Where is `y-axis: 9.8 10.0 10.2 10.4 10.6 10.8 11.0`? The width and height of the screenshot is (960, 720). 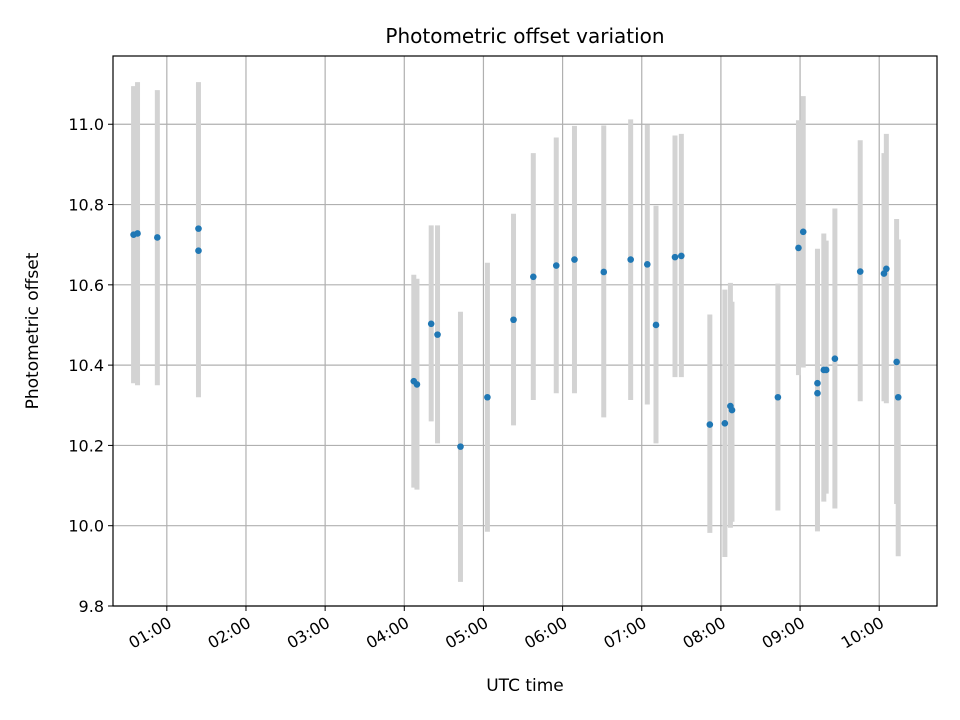 y-axis: 9.8 10.0 10.2 10.4 10.6 10.8 11.0 is located at coordinates (90, 365).